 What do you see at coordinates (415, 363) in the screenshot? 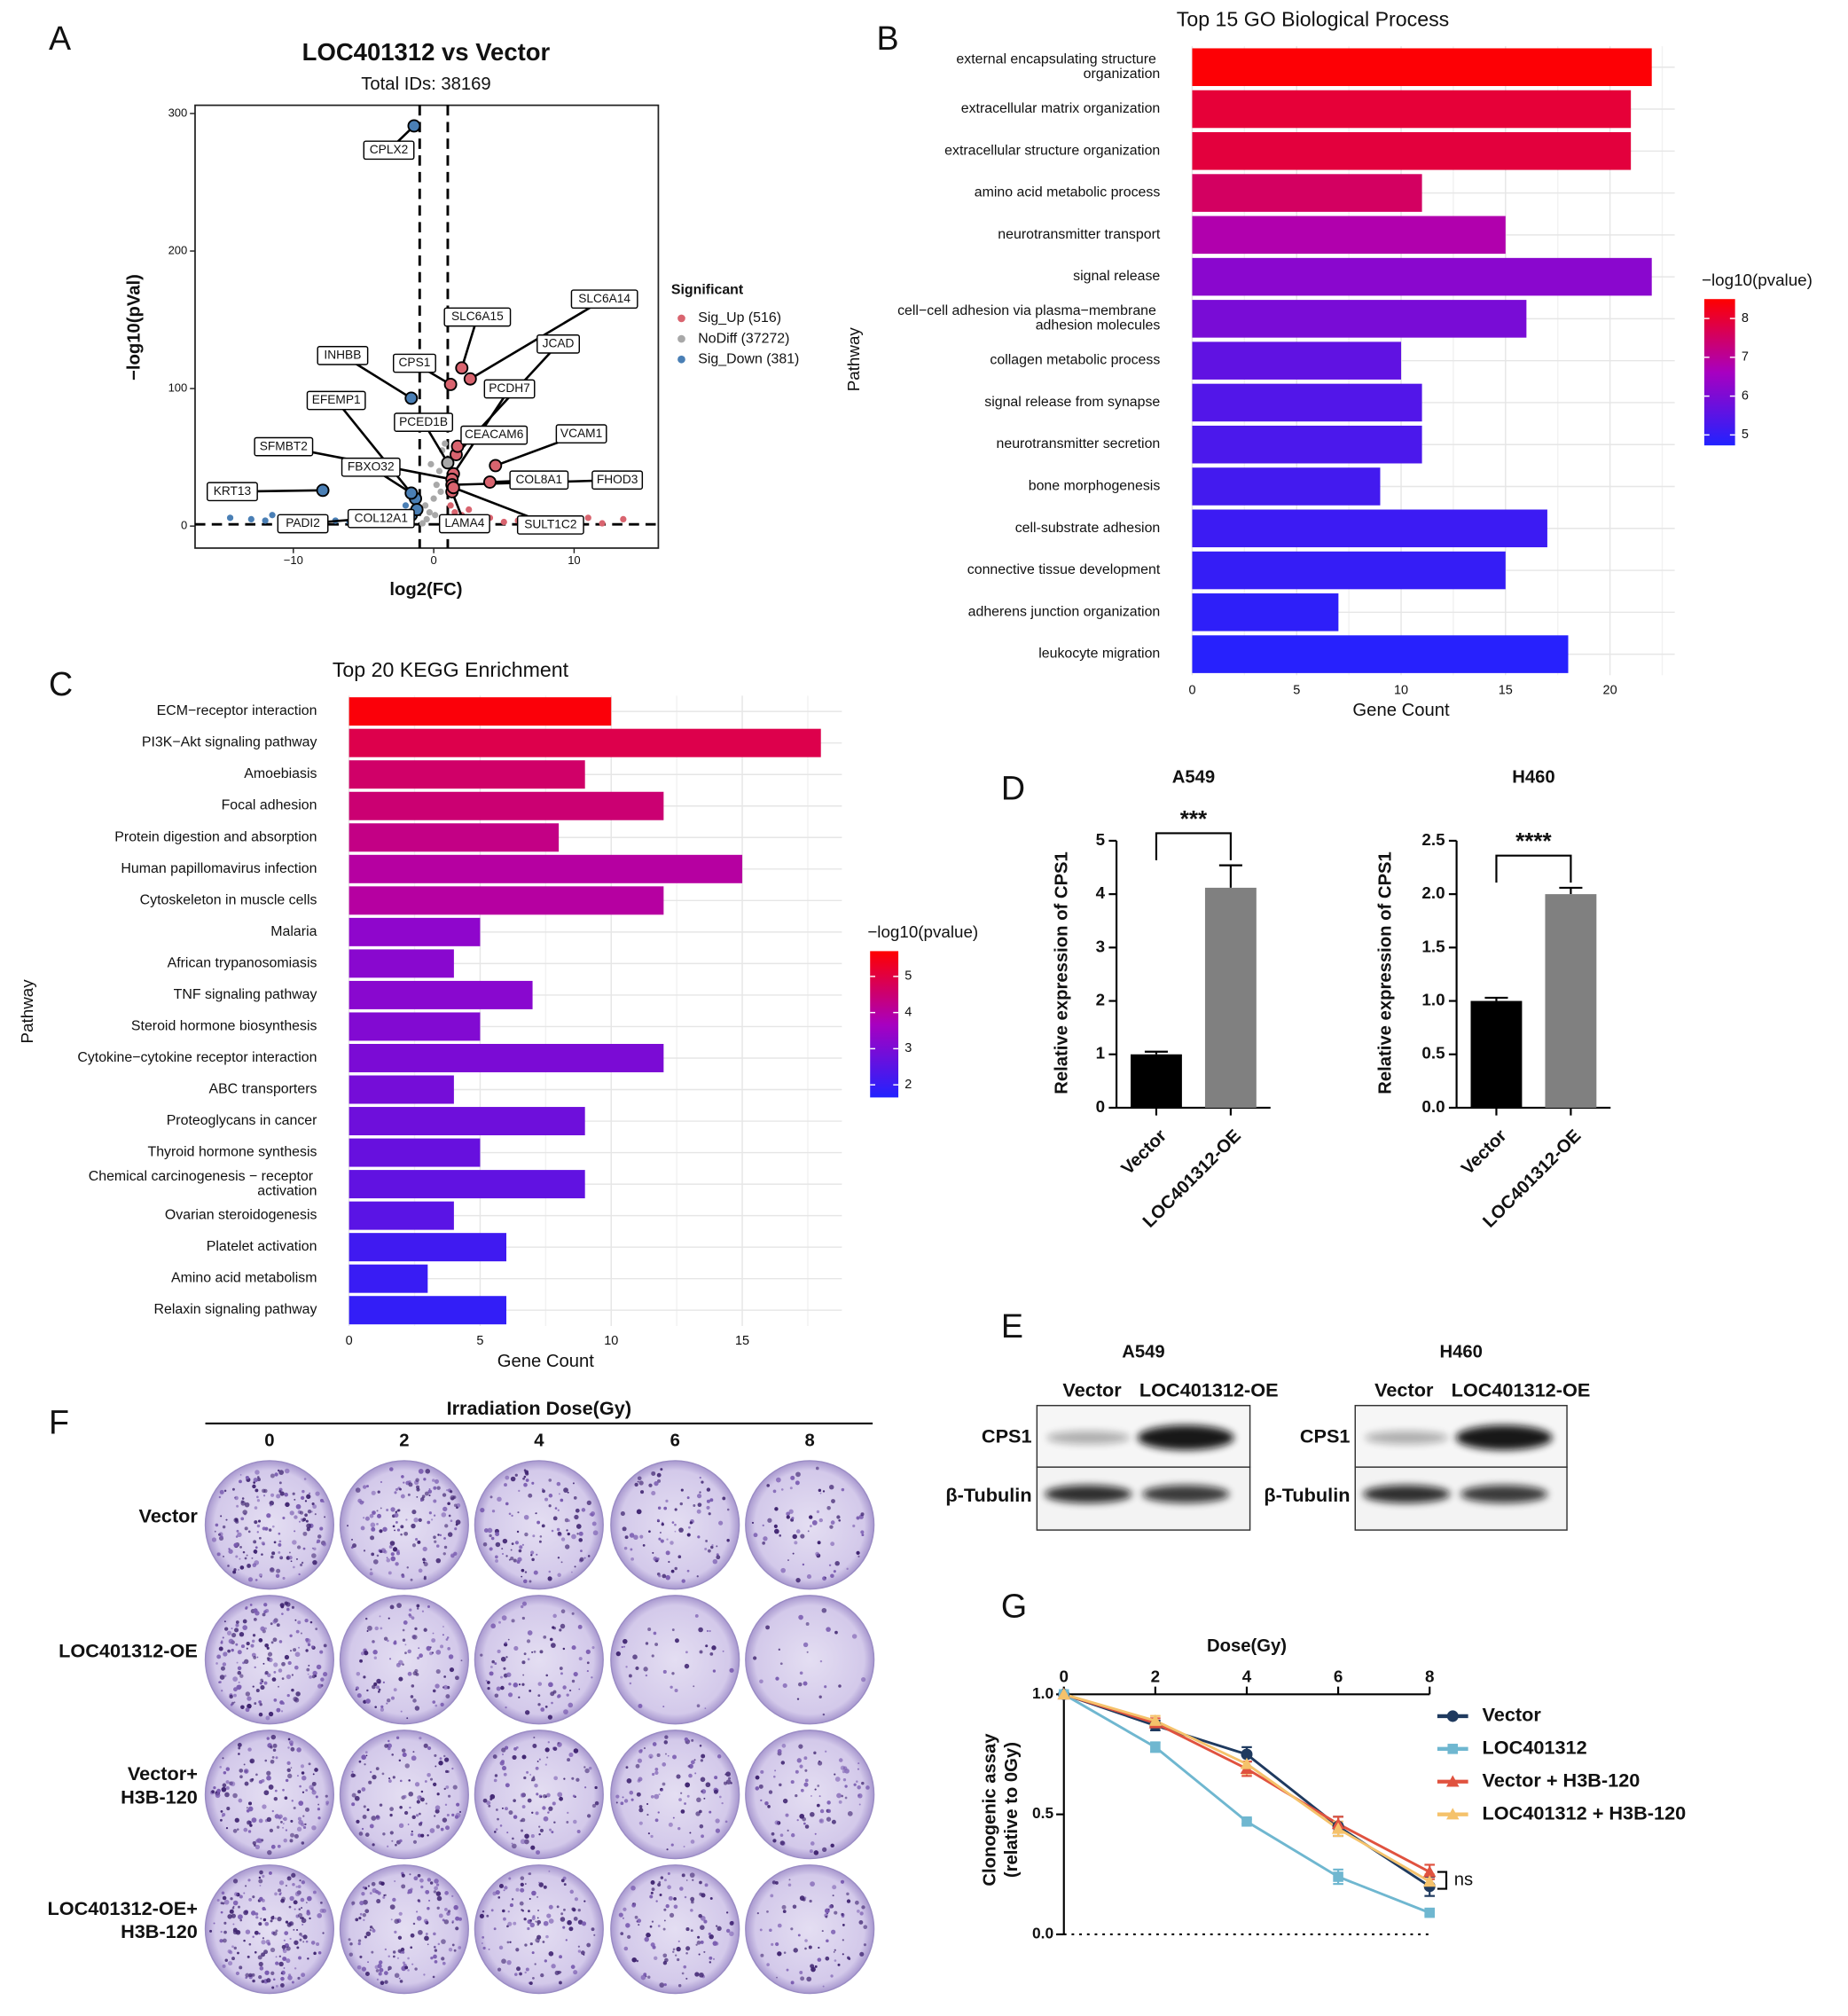
I see `annotation-label: CPS1` at bounding box center [415, 363].